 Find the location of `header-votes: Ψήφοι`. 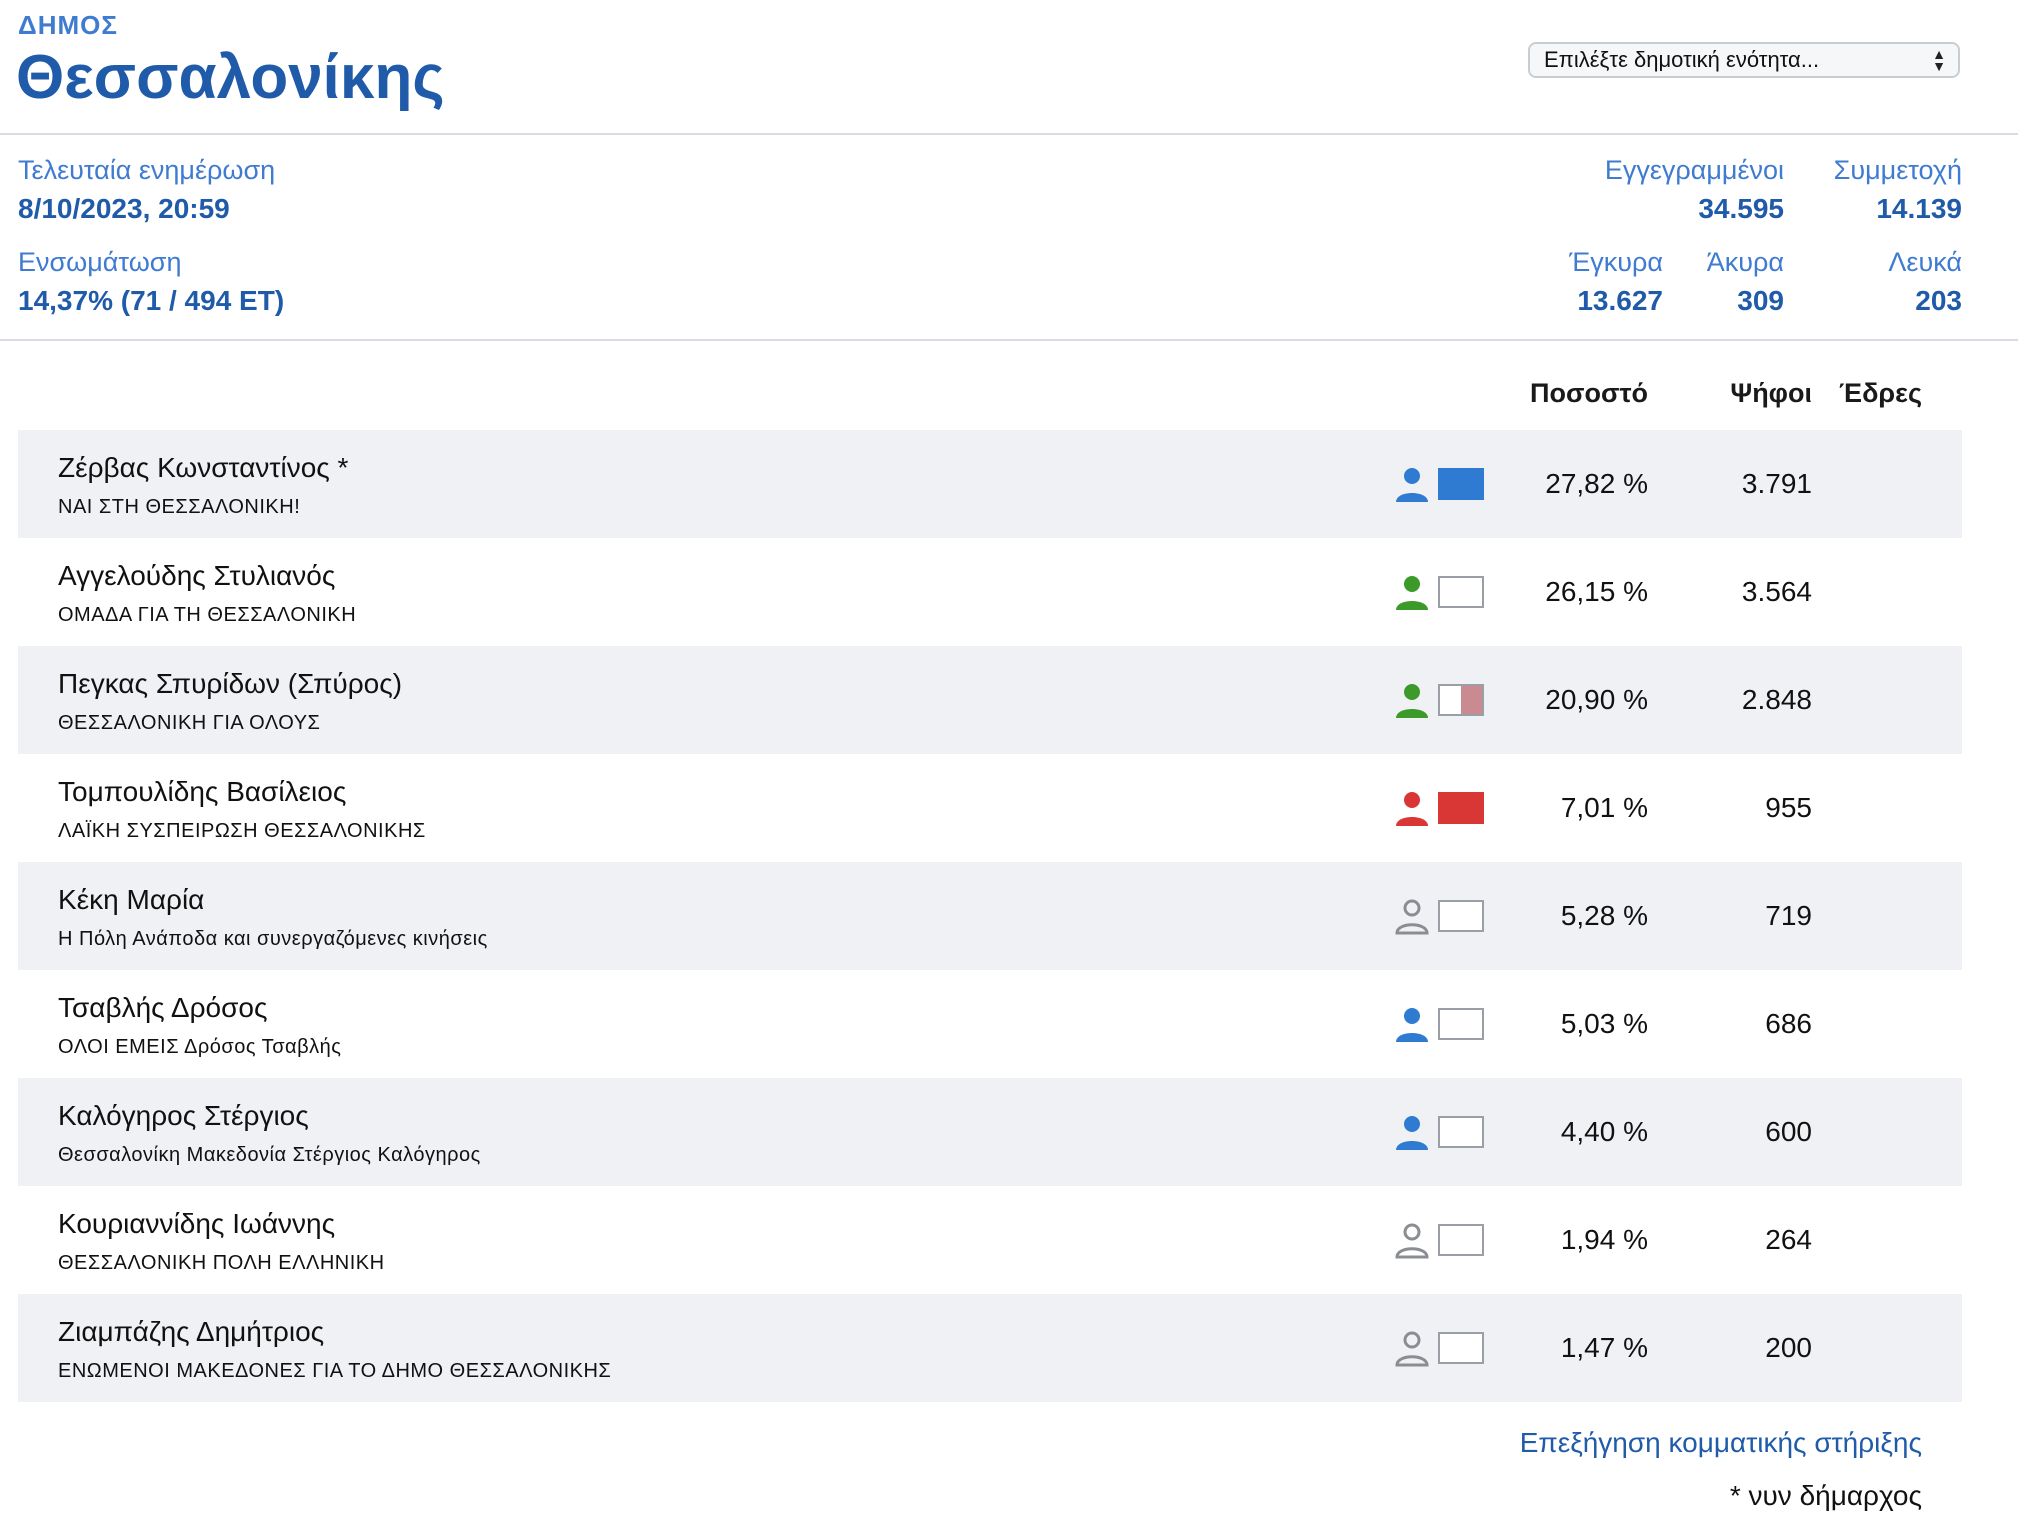

header-votes: Ψήφοι is located at coordinates (1771, 393).